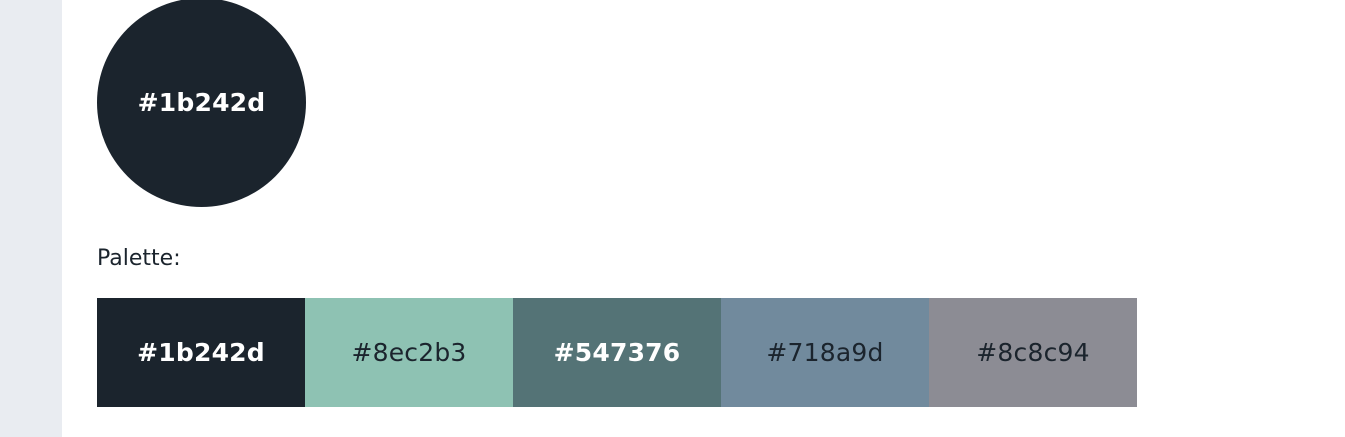 The image size is (1345, 437). Describe the element at coordinates (201, 352) in the screenshot. I see `palette-swatch: #1b242d` at that location.